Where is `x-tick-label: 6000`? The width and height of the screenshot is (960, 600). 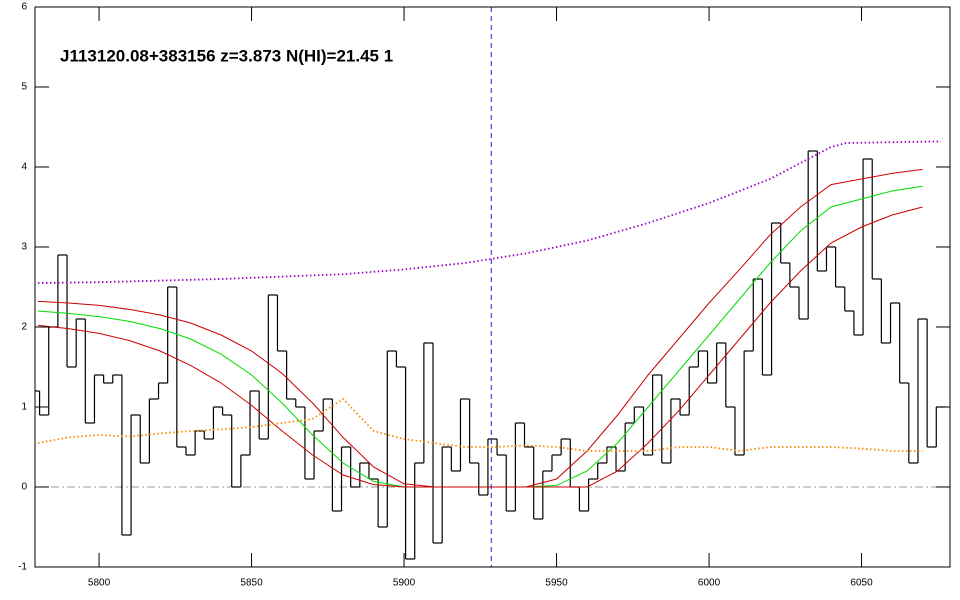 x-tick-label: 6000 is located at coordinates (709, 583).